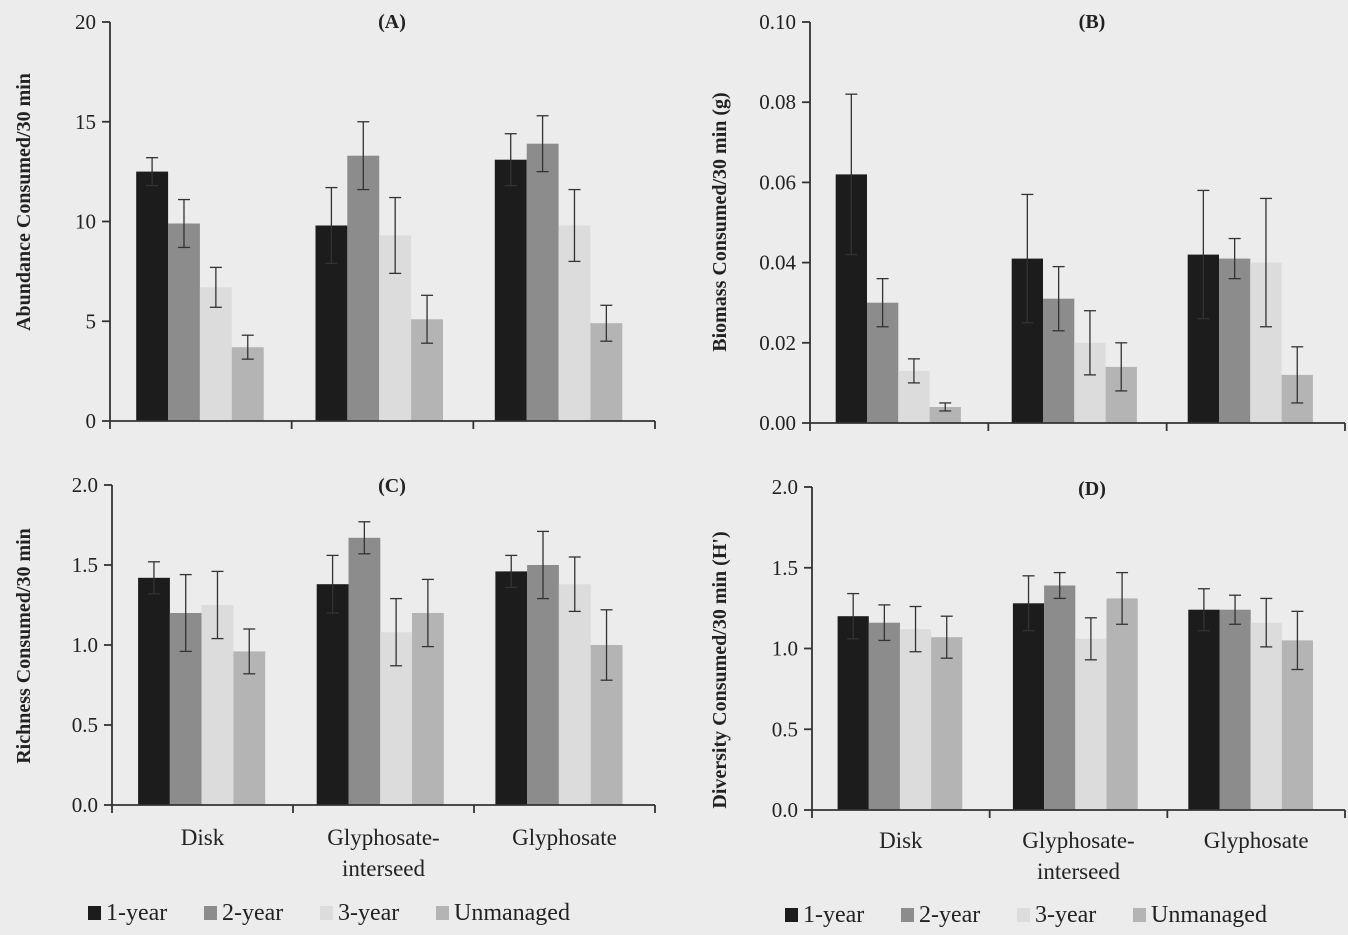  I want to click on y-tick-label: 10, so click(85, 222).